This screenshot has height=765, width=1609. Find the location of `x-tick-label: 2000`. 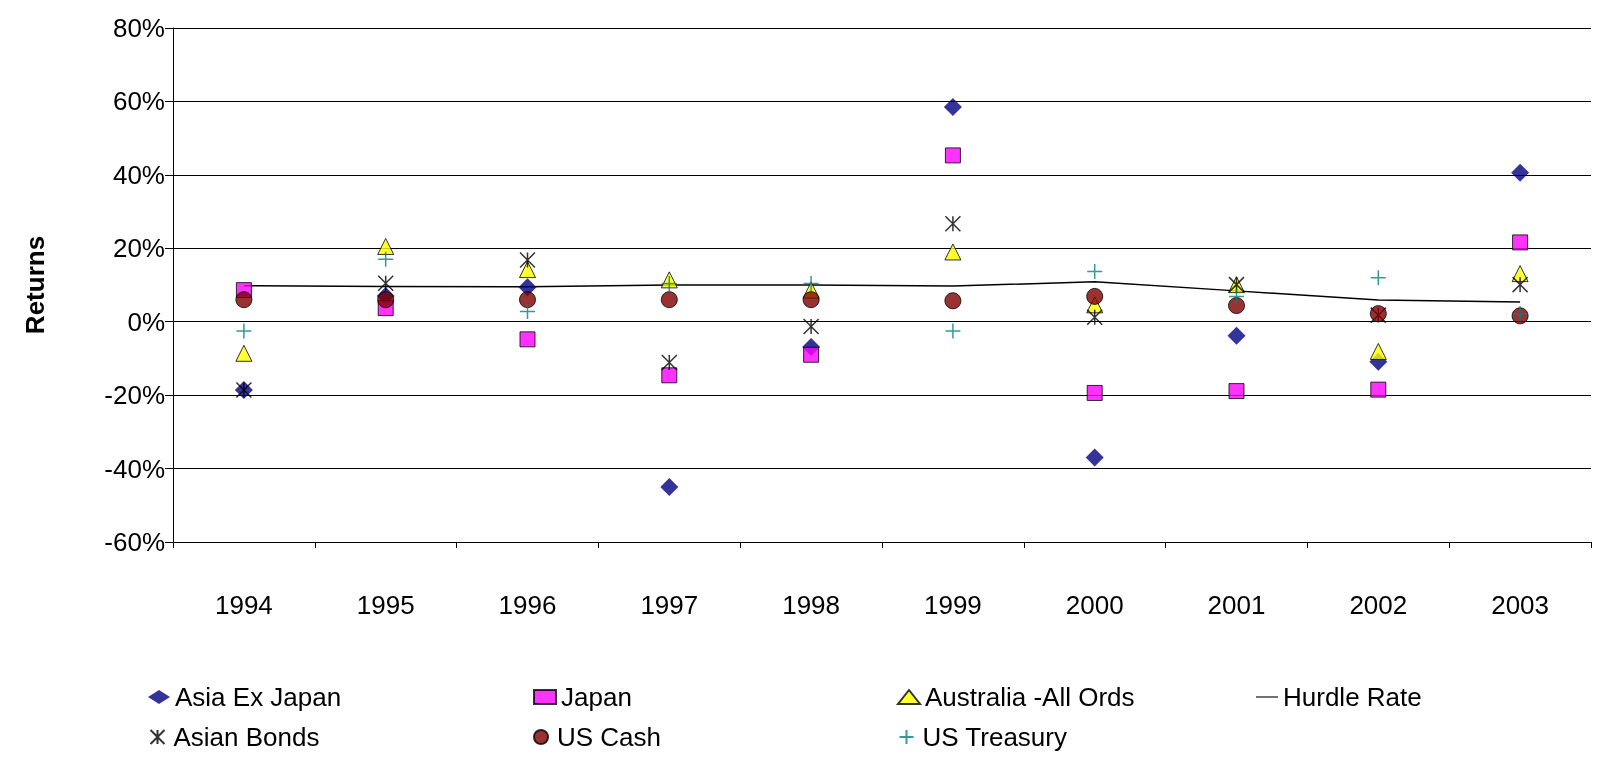

x-tick-label: 2000 is located at coordinates (1094, 605).